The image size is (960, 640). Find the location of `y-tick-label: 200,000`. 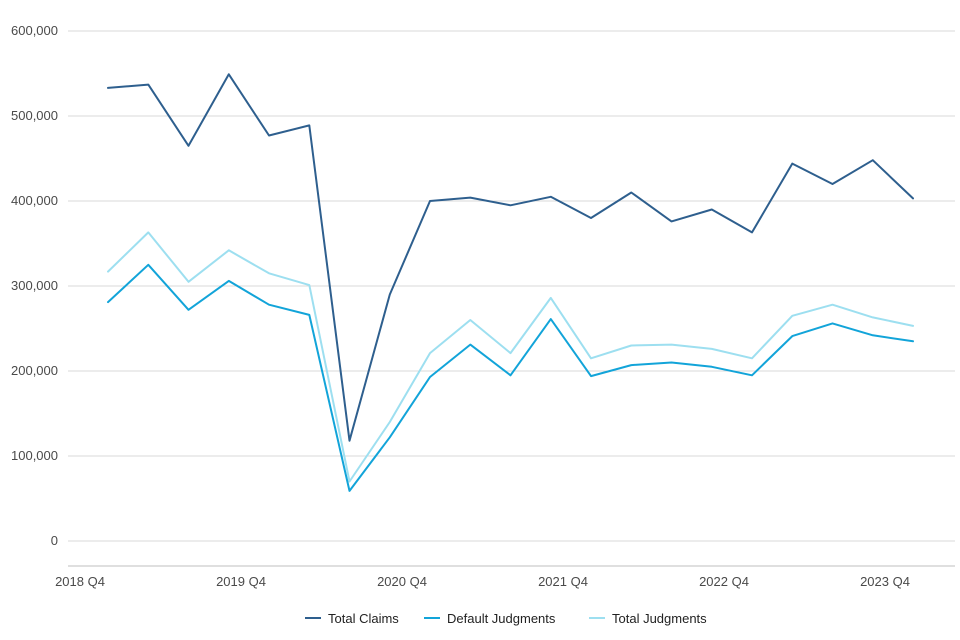

y-tick-label: 200,000 is located at coordinates (34, 370).